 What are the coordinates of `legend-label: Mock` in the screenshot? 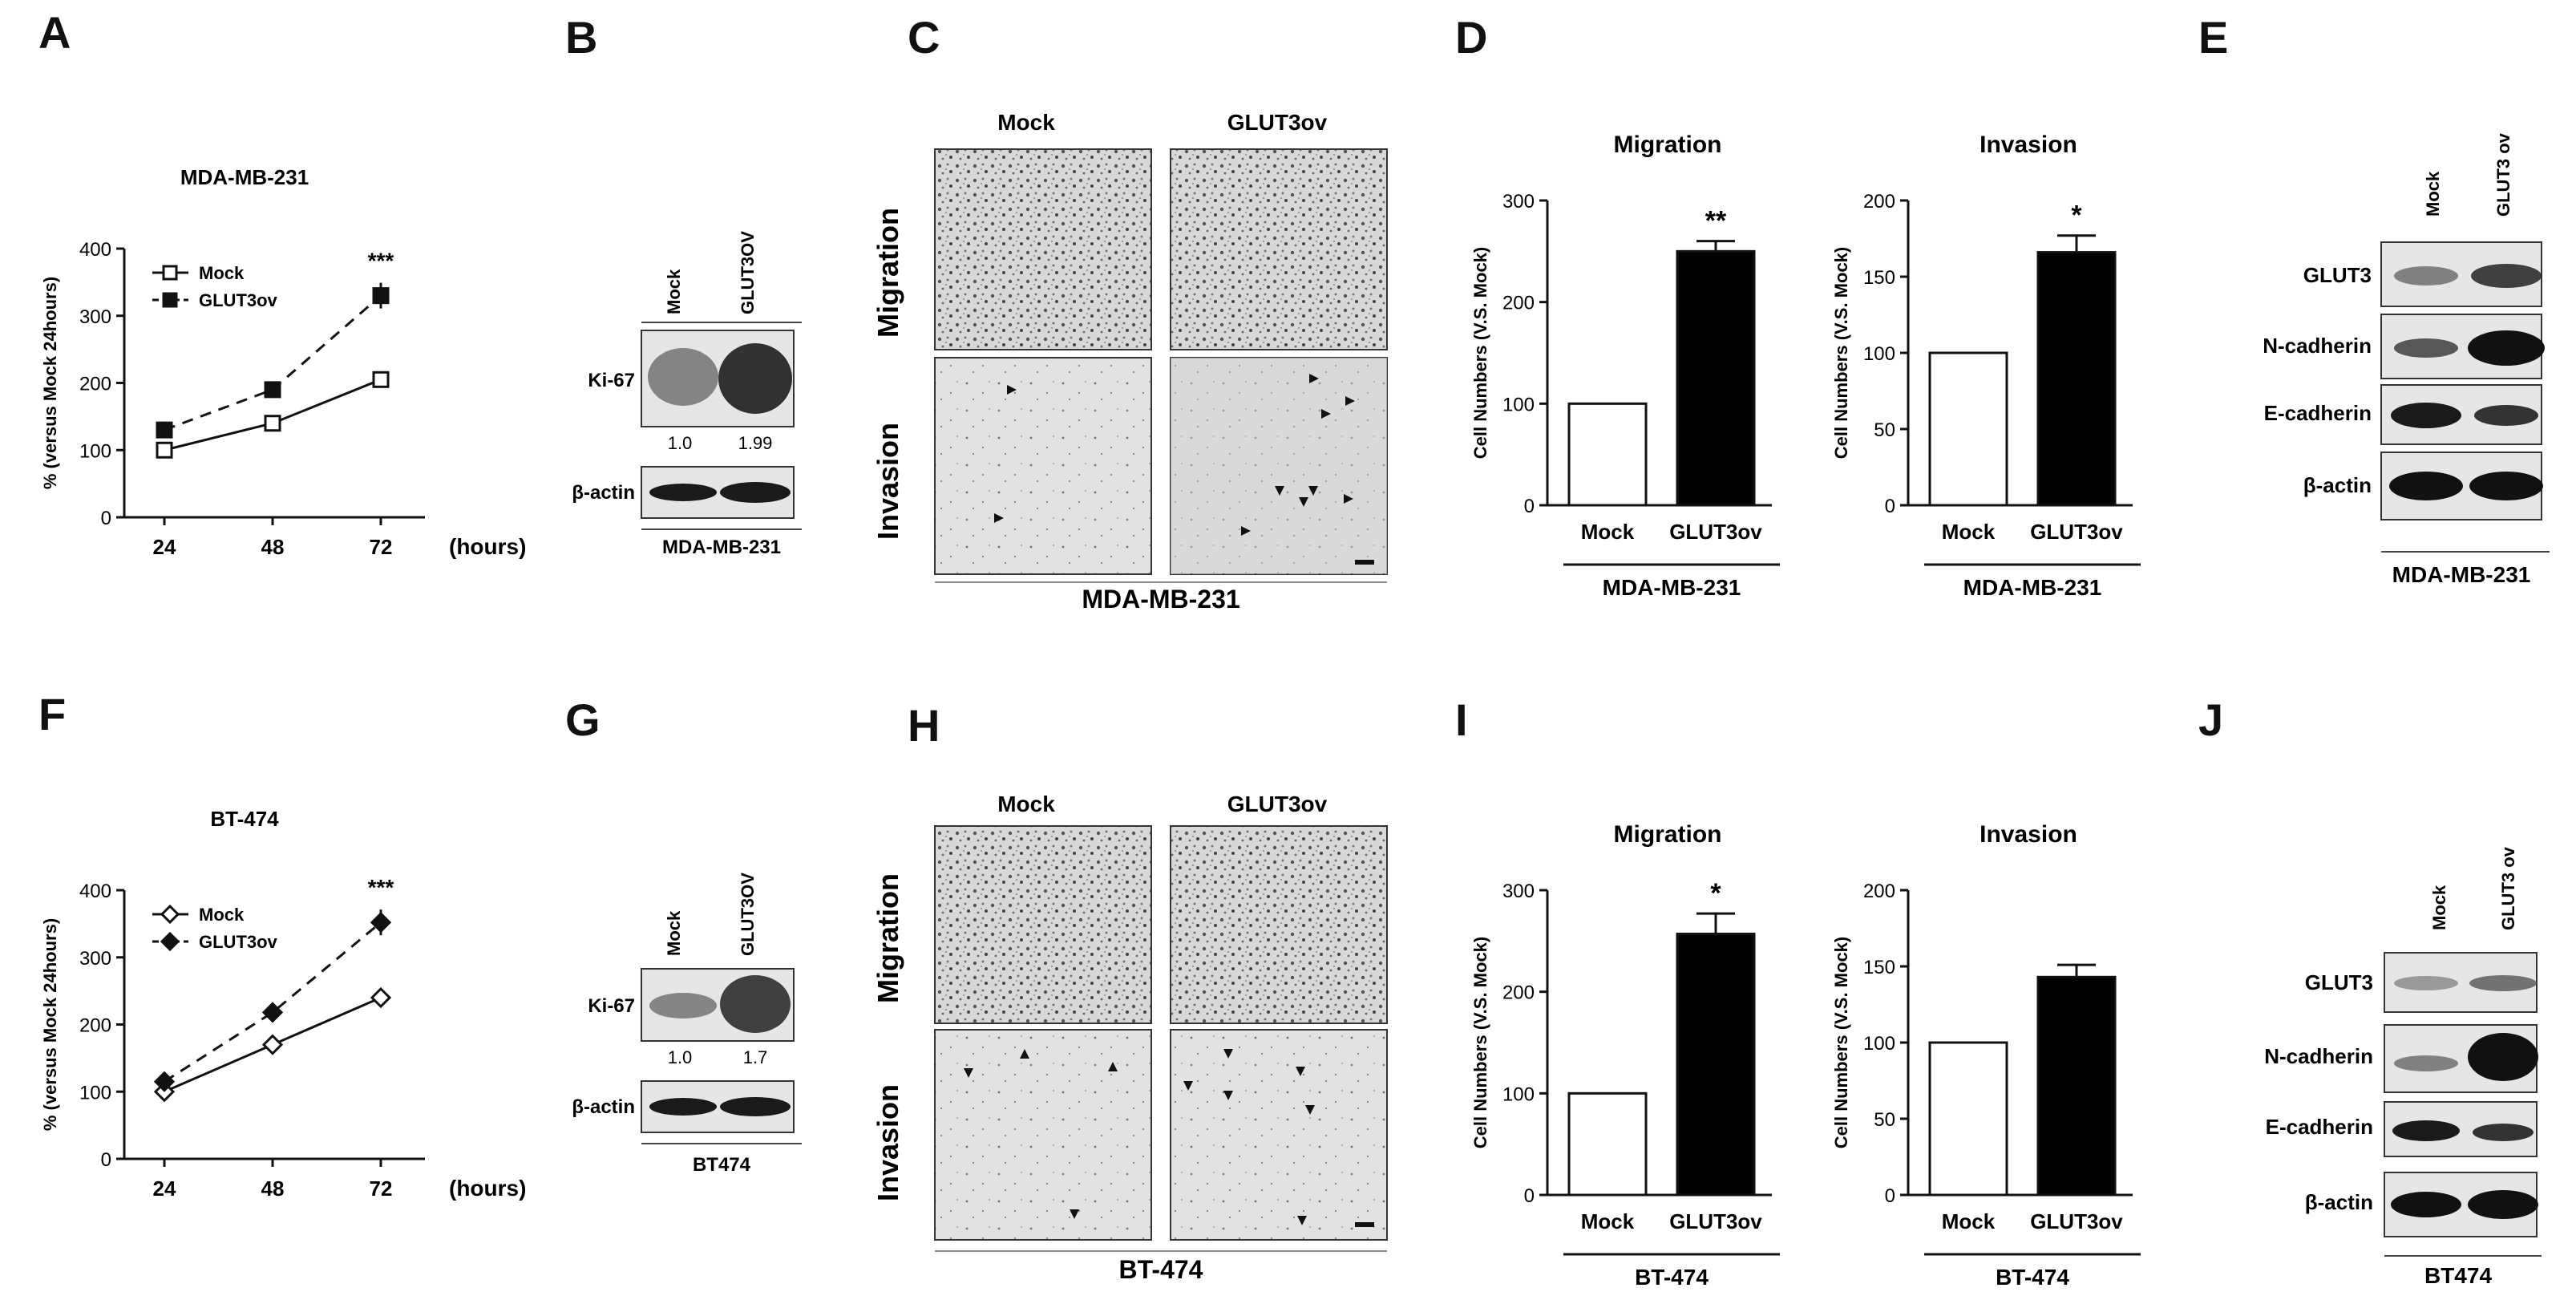 It's located at (222, 273).